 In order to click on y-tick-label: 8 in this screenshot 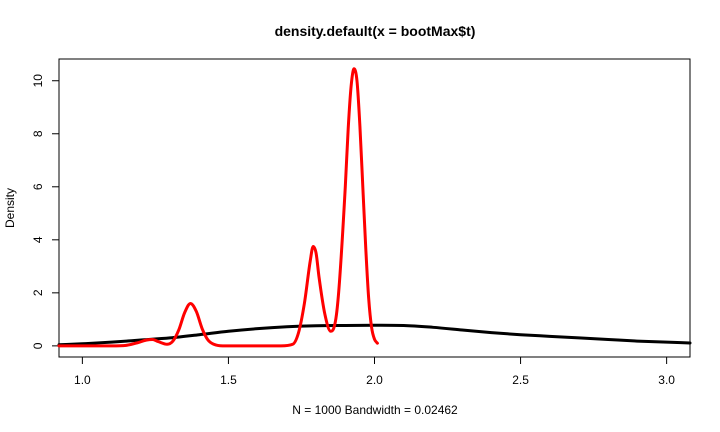, I will do `click(38, 133)`.